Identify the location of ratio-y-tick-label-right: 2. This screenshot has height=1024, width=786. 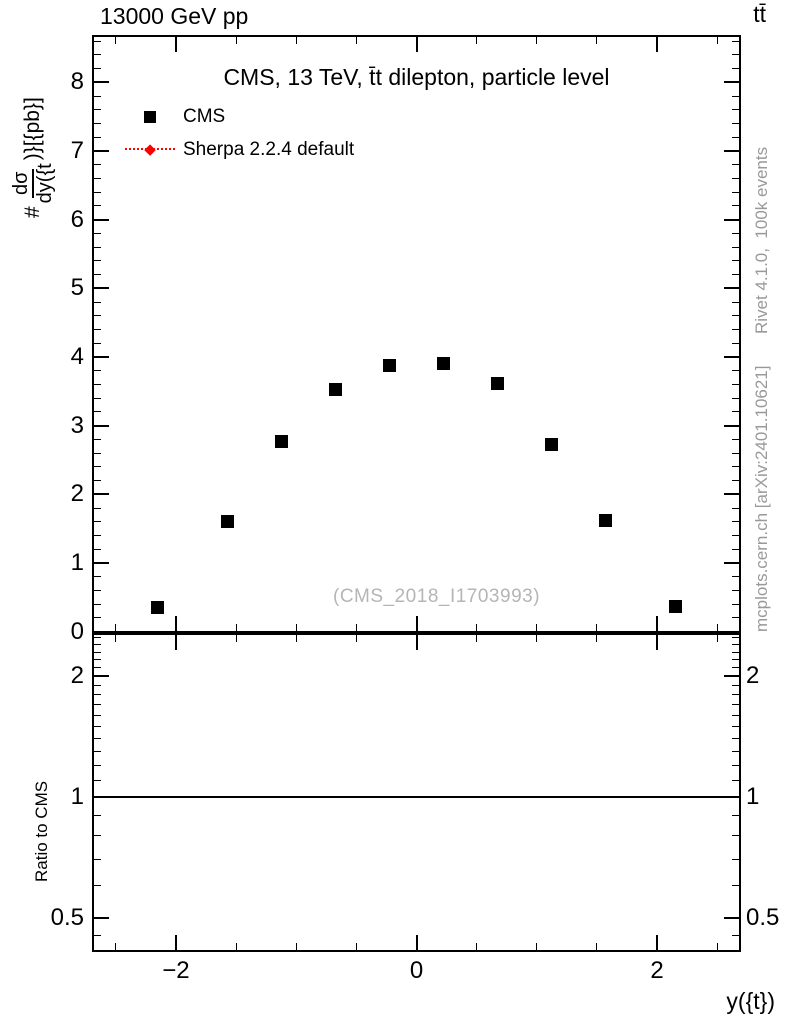
(753, 676).